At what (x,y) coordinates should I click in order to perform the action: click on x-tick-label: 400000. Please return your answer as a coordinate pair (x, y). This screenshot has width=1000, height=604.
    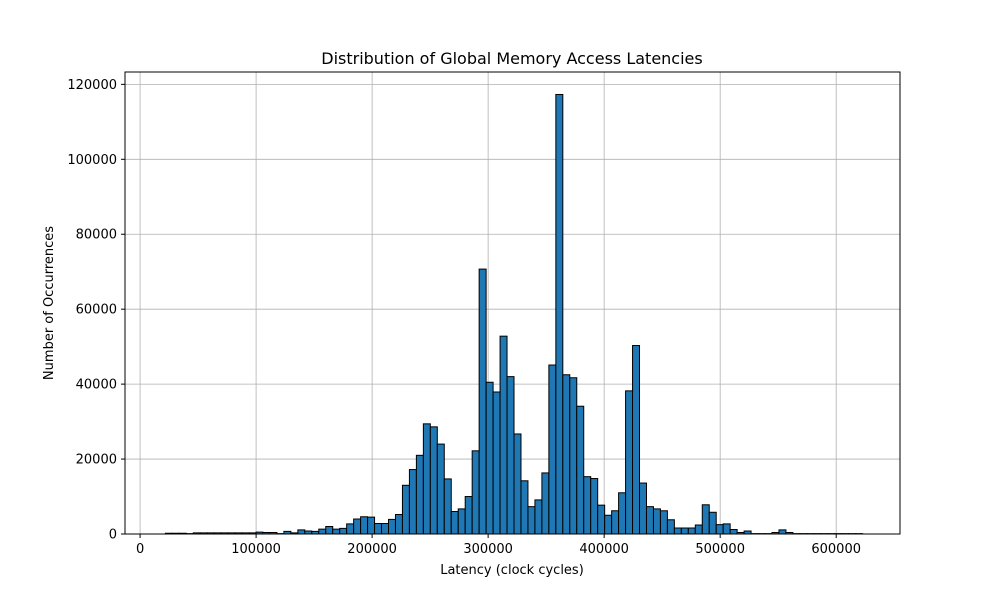
    Looking at the image, I should click on (604, 549).